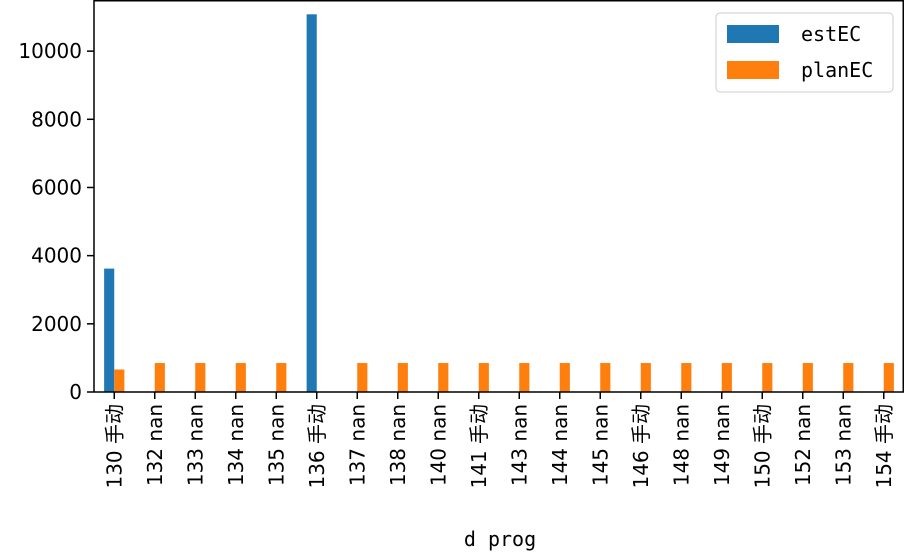 The height and width of the screenshot is (555, 904). I want to click on x-tick-label: 148 nan, so click(681, 445).